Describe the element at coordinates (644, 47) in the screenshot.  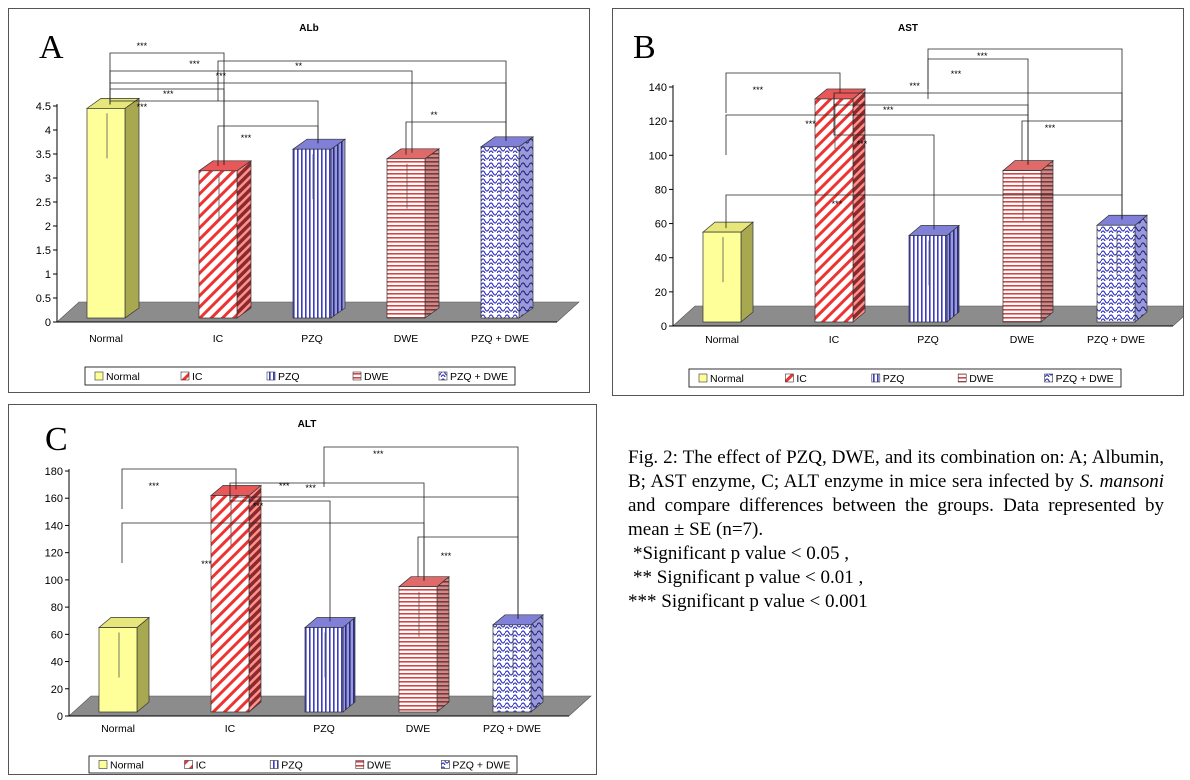
I see `panel-label-b: B` at that location.